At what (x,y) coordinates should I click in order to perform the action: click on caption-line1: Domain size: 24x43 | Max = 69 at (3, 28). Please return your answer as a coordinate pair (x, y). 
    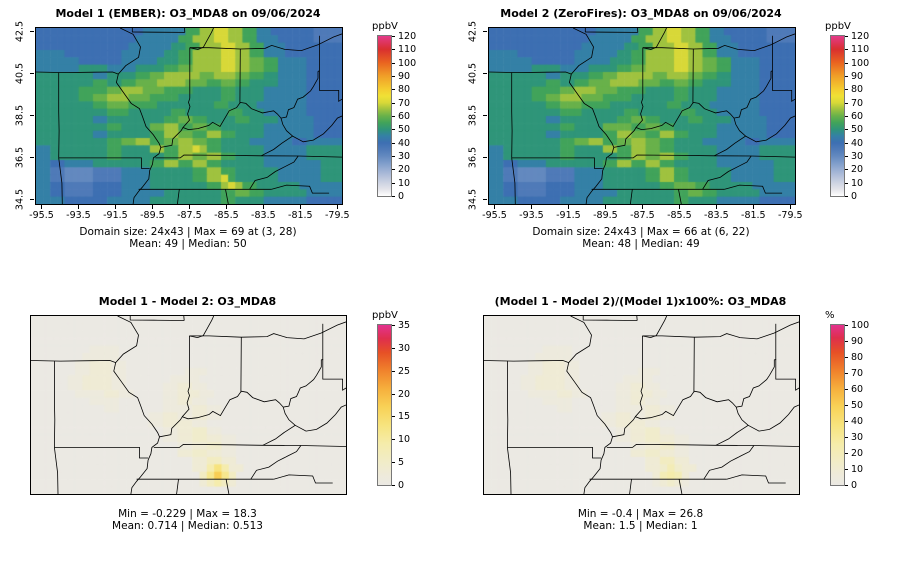
    Looking at the image, I should click on (188, 232).